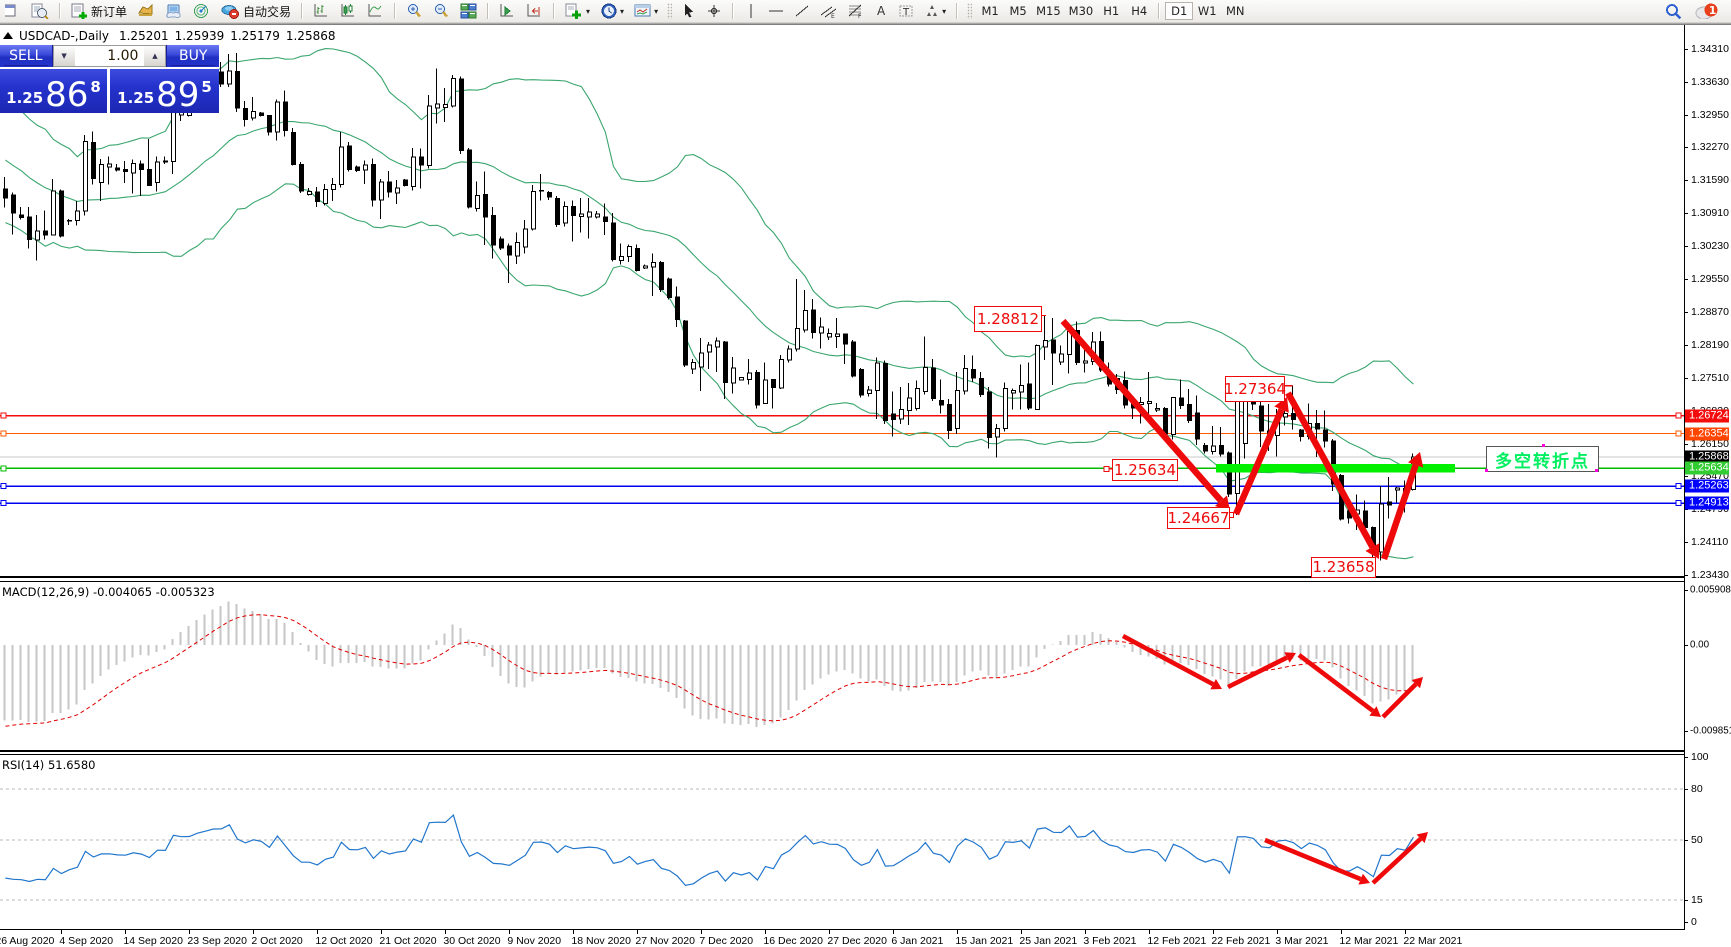  Describe the element at coordinates (714, 11) in the screenshot. I see `crosshair-tool` at that location.